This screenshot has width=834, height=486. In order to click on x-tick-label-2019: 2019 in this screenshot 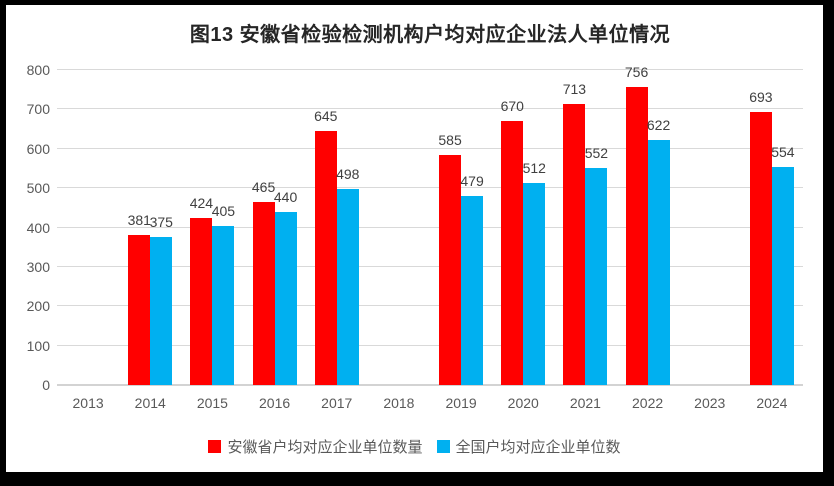, I will do `click(461, 403)`.